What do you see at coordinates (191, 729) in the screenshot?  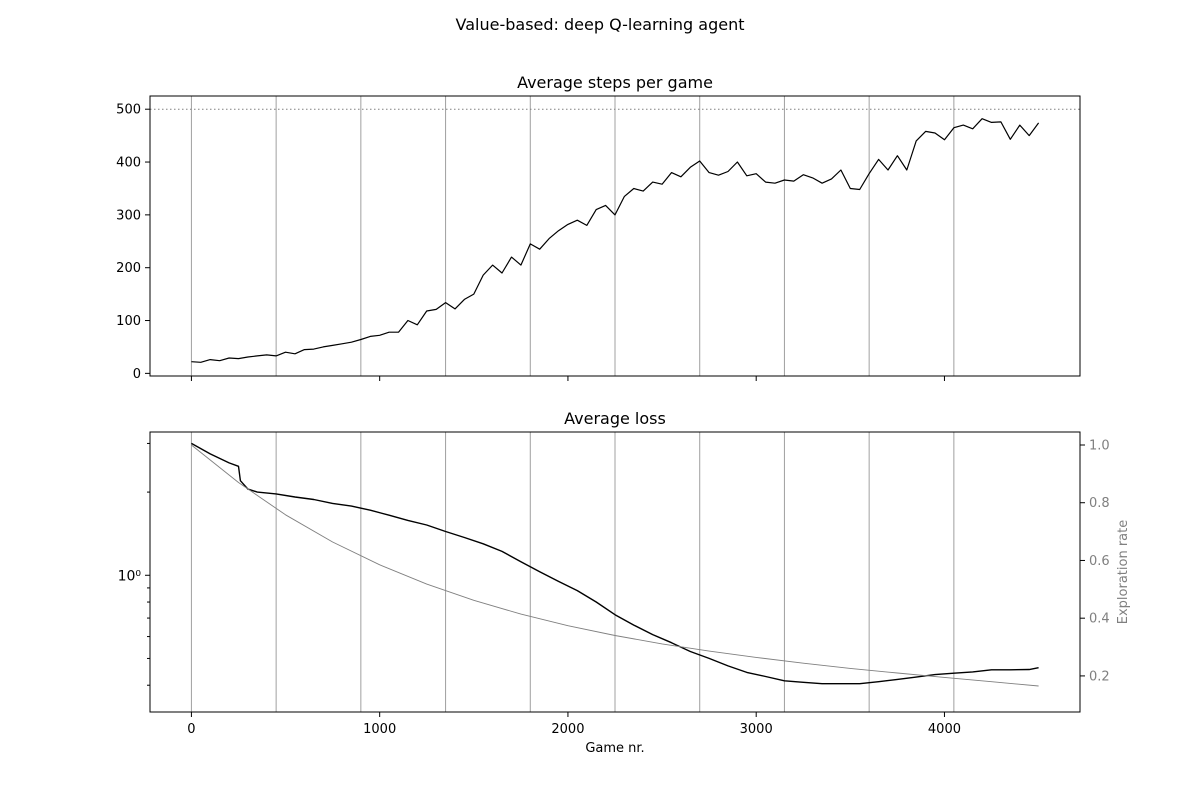 I see `bottom-xtick-label-0: 0` at bounding box center [191, 729].